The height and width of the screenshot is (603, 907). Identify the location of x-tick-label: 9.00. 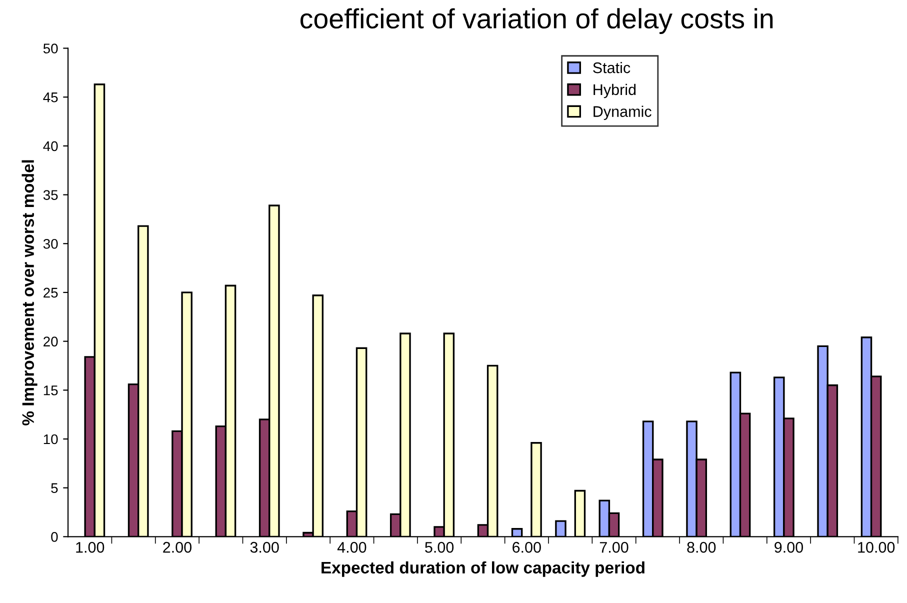
(789, 547).